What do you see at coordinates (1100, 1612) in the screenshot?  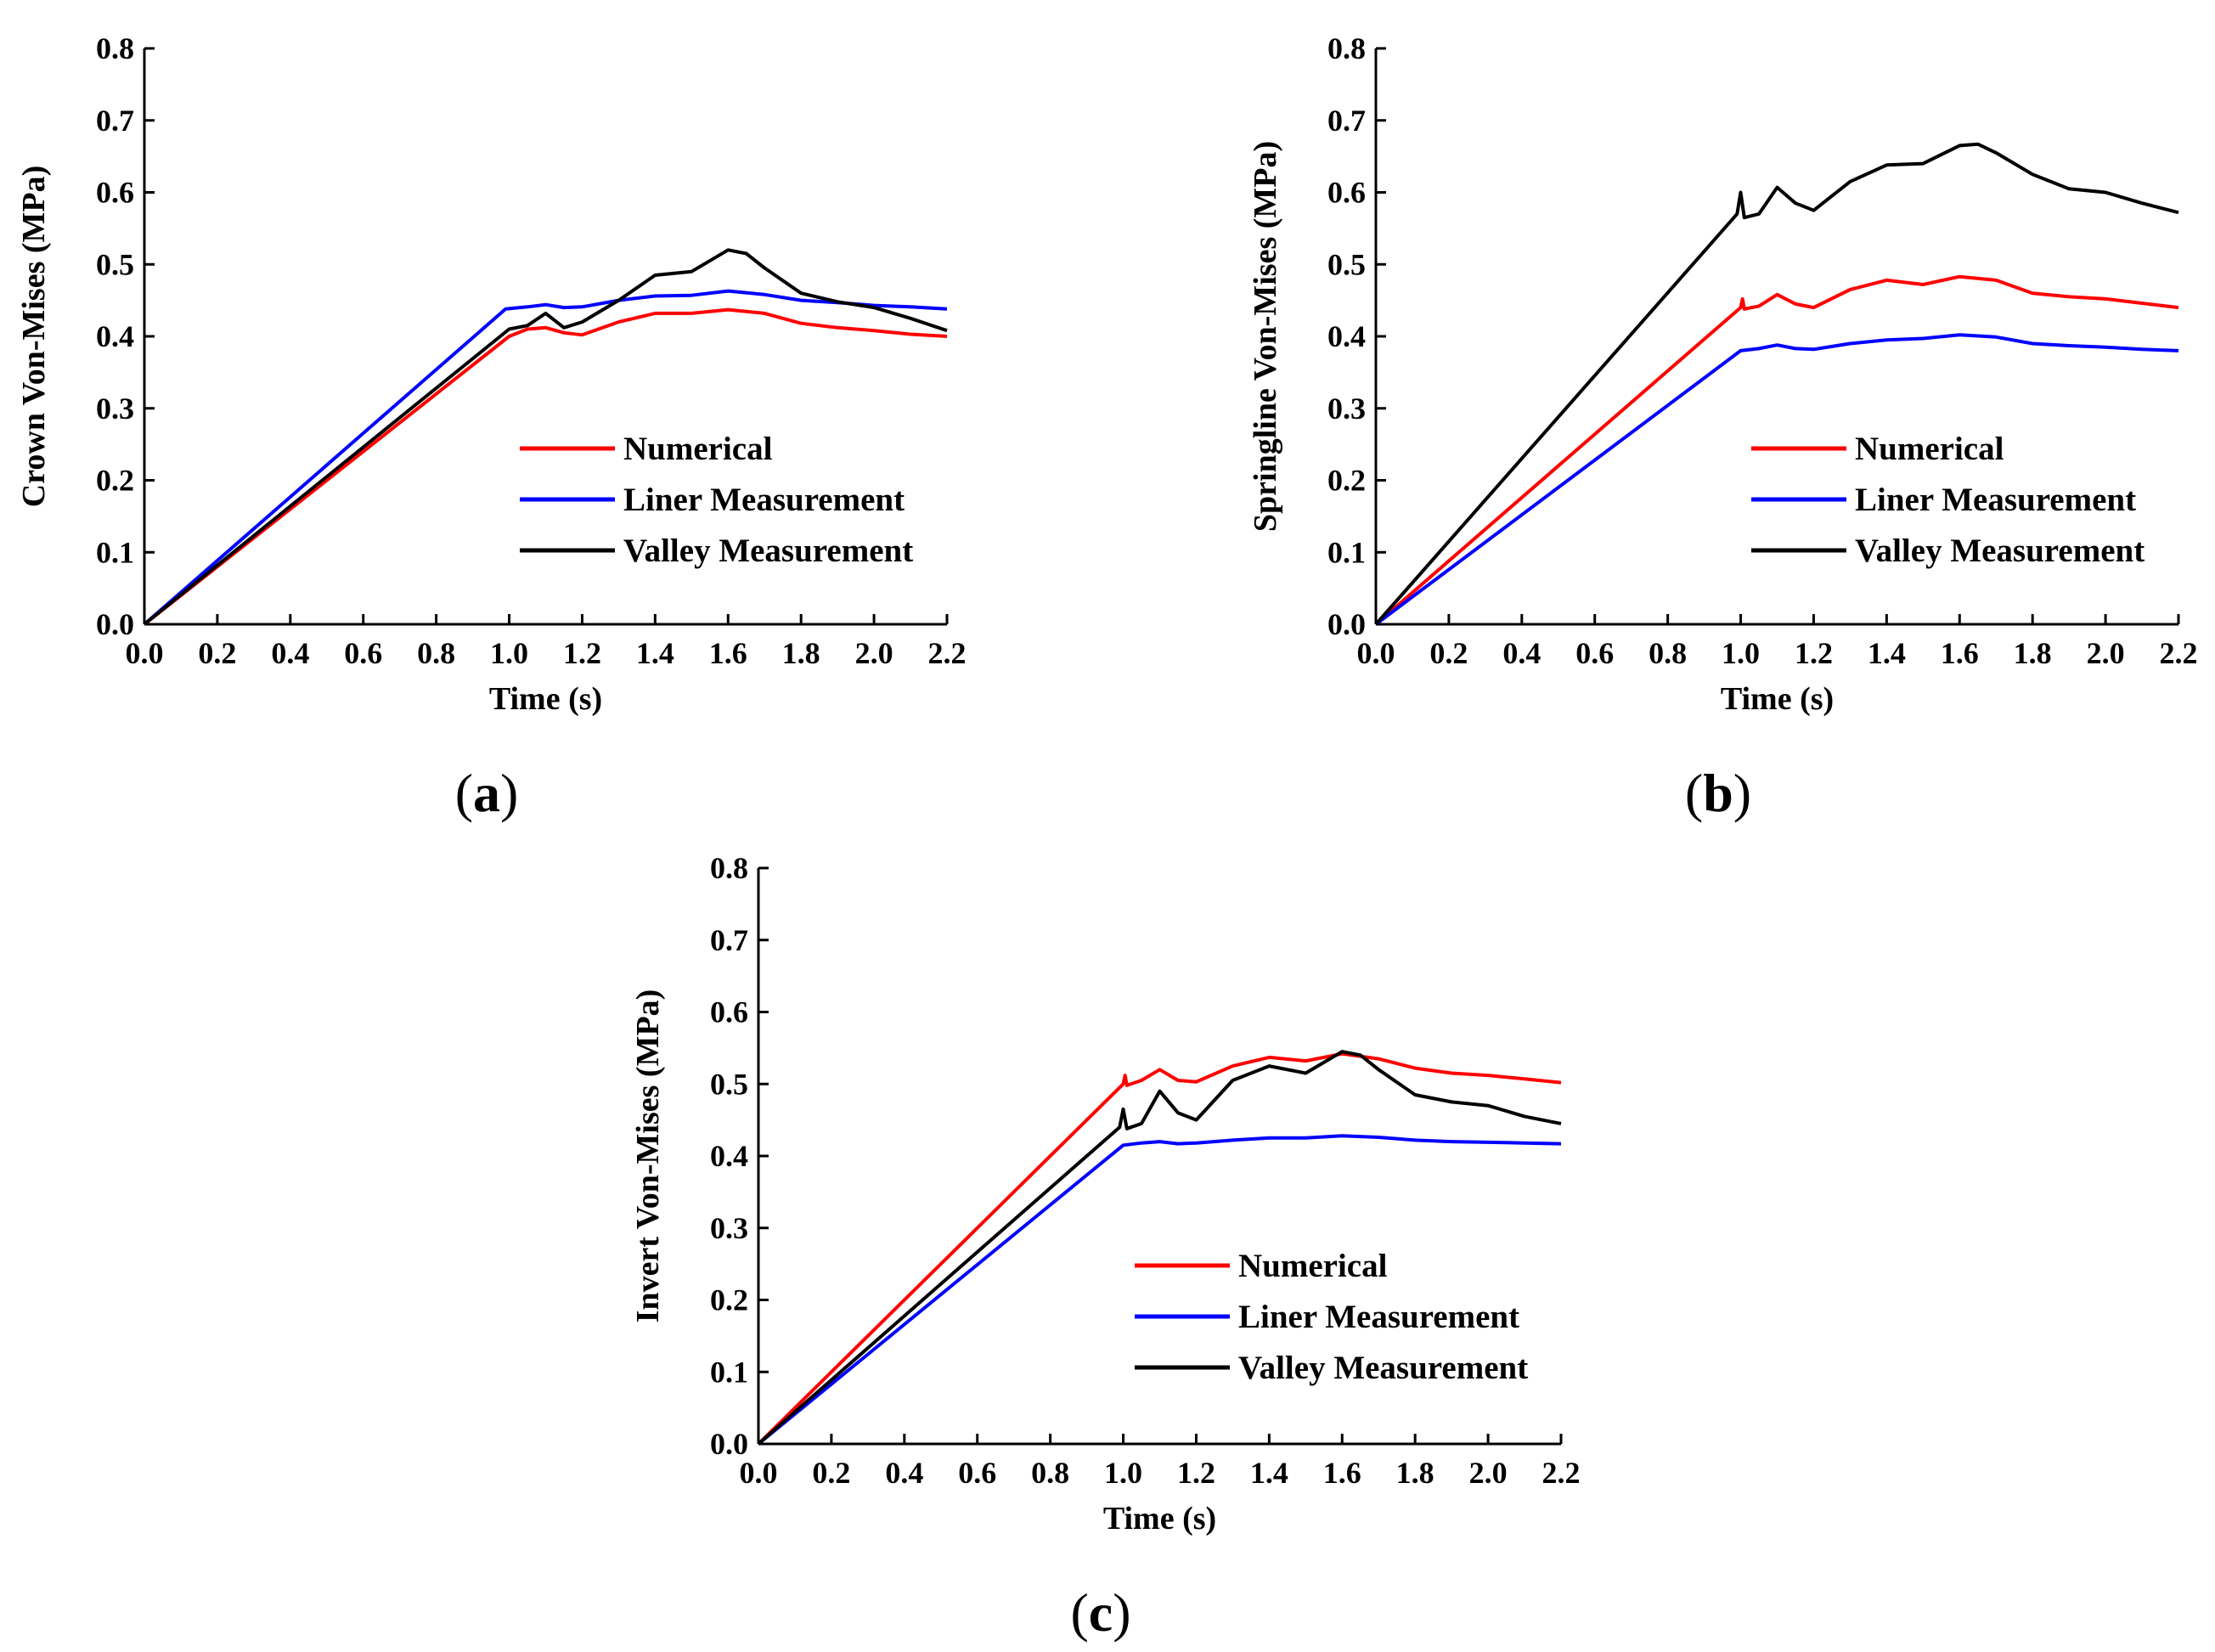 I see `panel-caption: (c)` at bounding box center [1100, 1612].